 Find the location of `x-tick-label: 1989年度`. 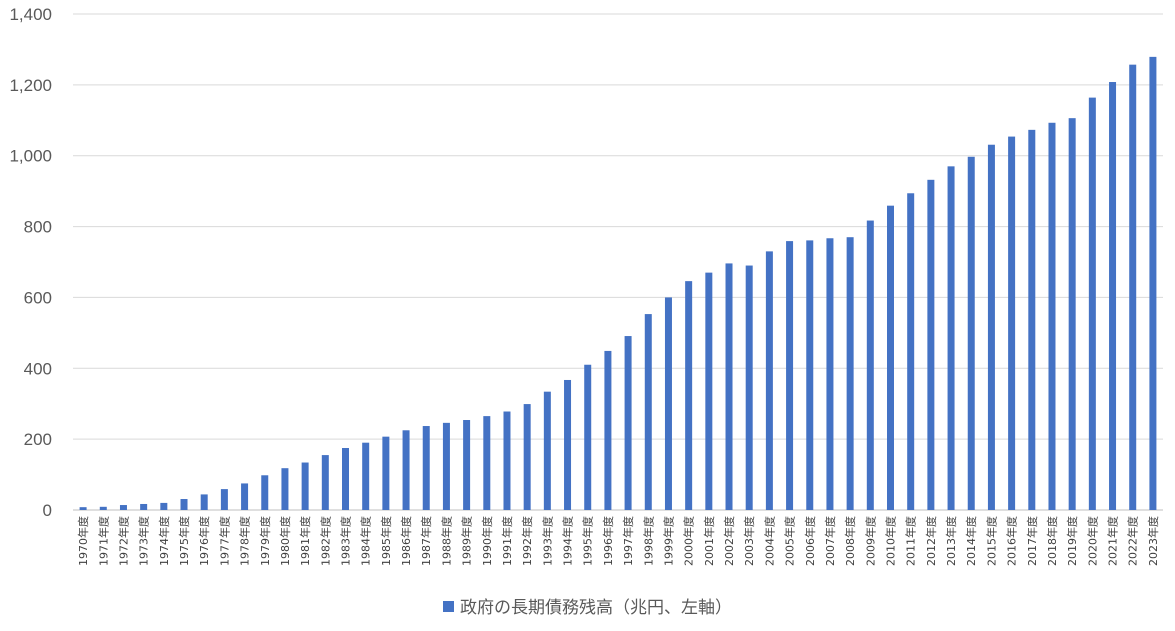

x-tick-label: 1989年度 is located at coordinates (467, 541).